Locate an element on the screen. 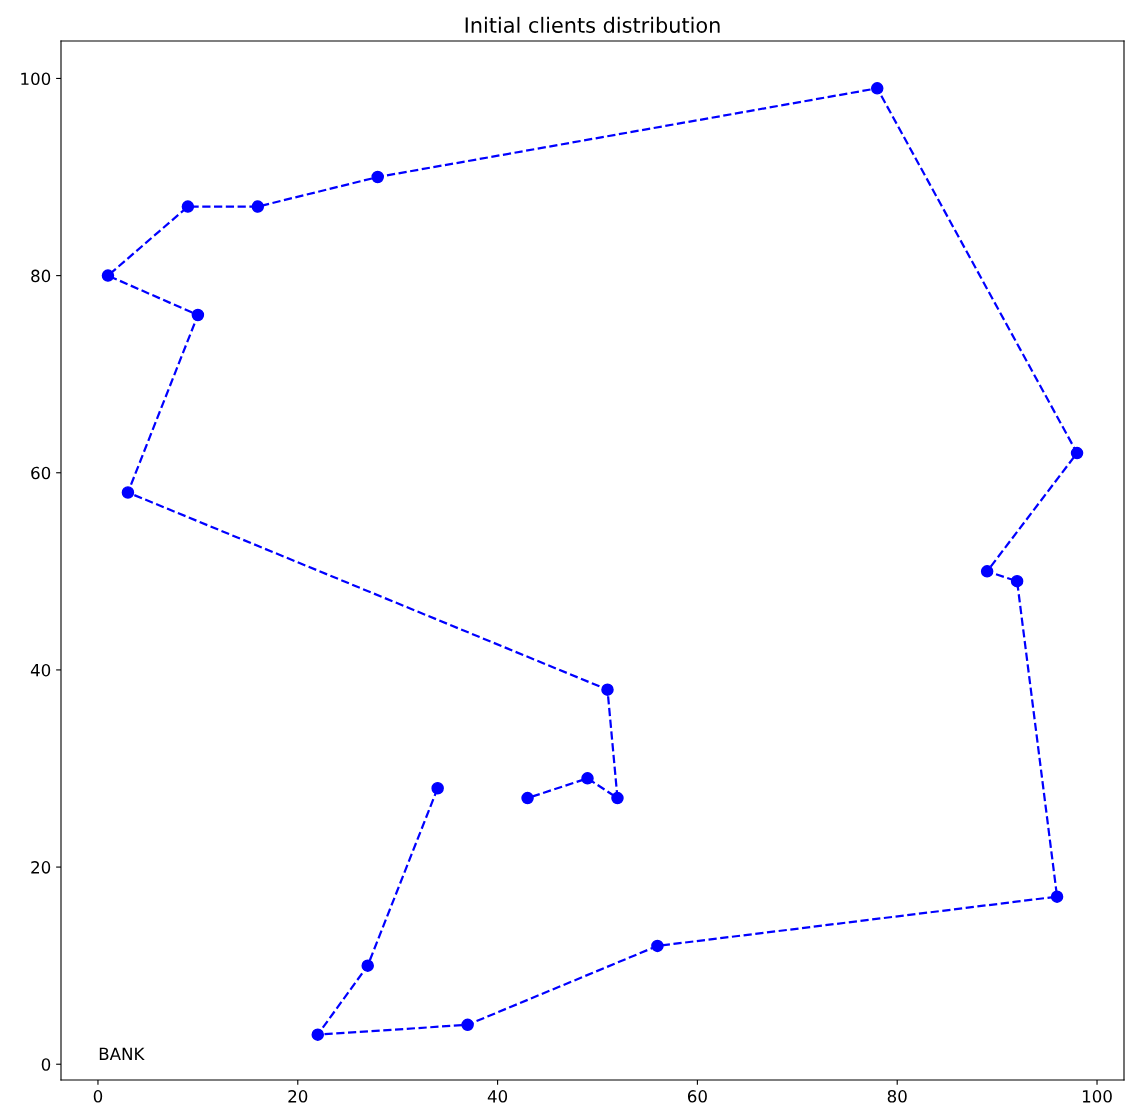  y-tick-label: 60 is located at coordinates (41, 473).